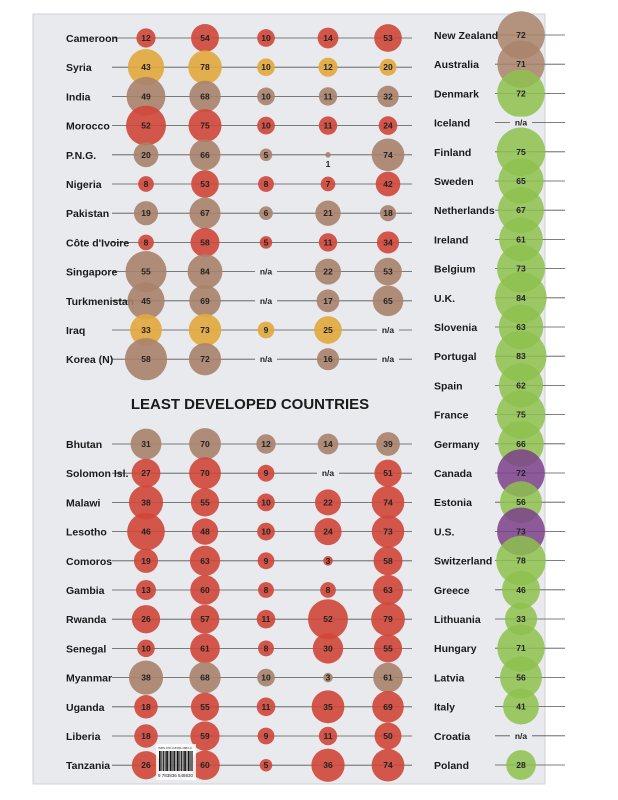 This screenshot has height=800, width=618. What do you see at coordinates (452, 737) in the screenshot?
I see `country-label: Croatia` at bounding box center [452, 737].